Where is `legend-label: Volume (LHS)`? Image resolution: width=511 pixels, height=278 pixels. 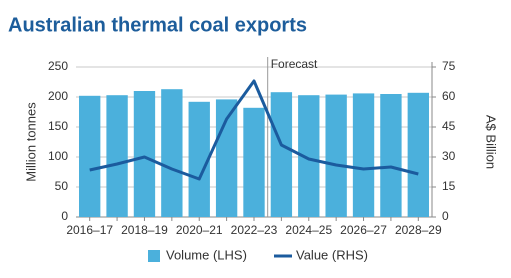
legend-label: Volume (LHS) is located at coordinates (206, 254).